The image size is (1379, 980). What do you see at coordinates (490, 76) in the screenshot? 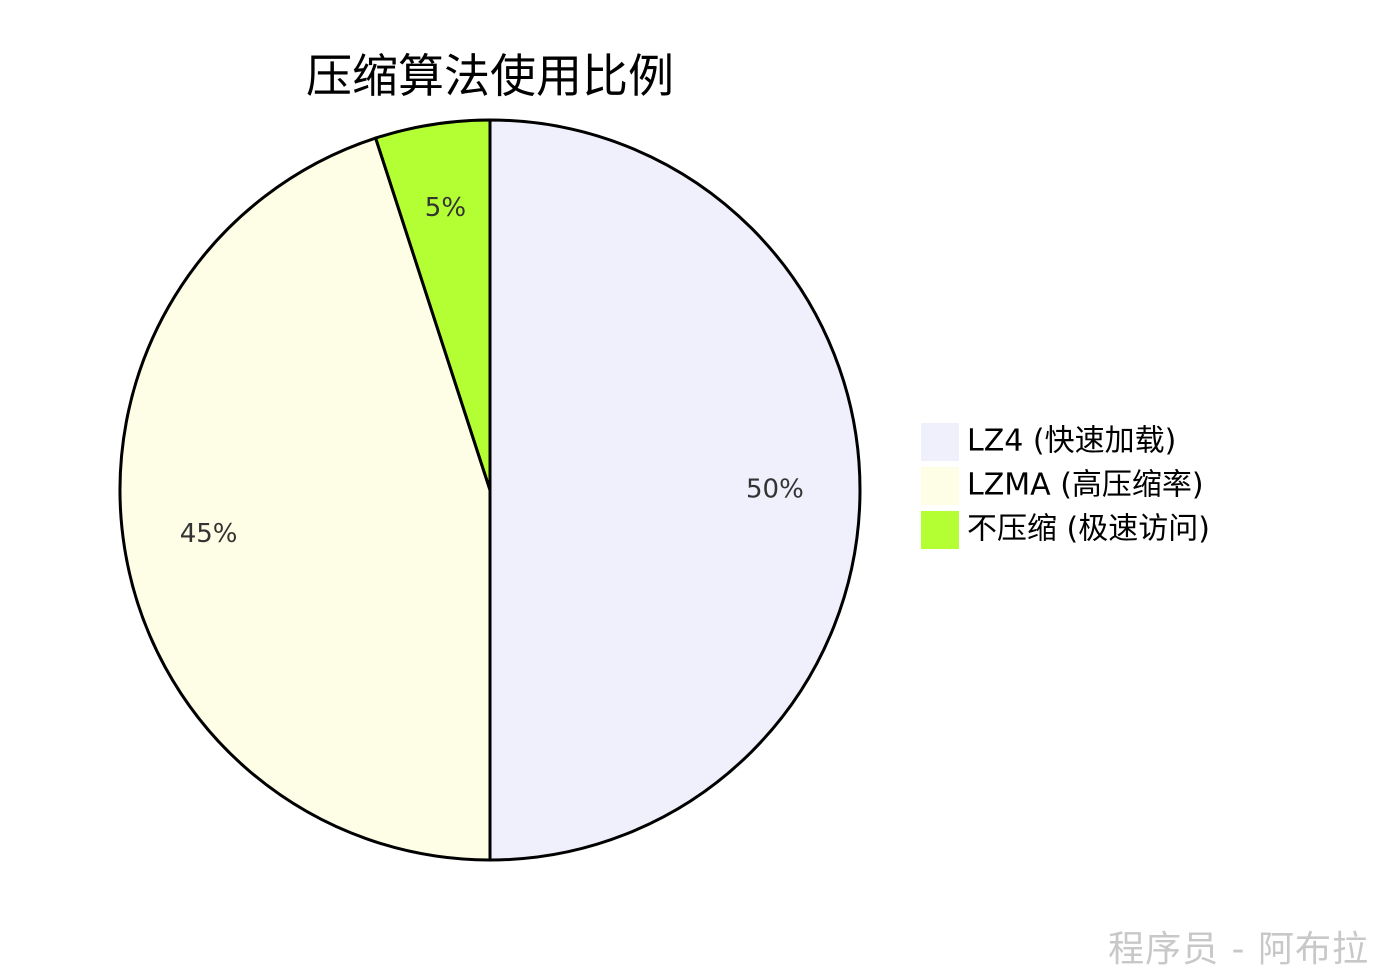
I see `chart-title: 压缩算法使用比例` at bounding box center [490, 76].